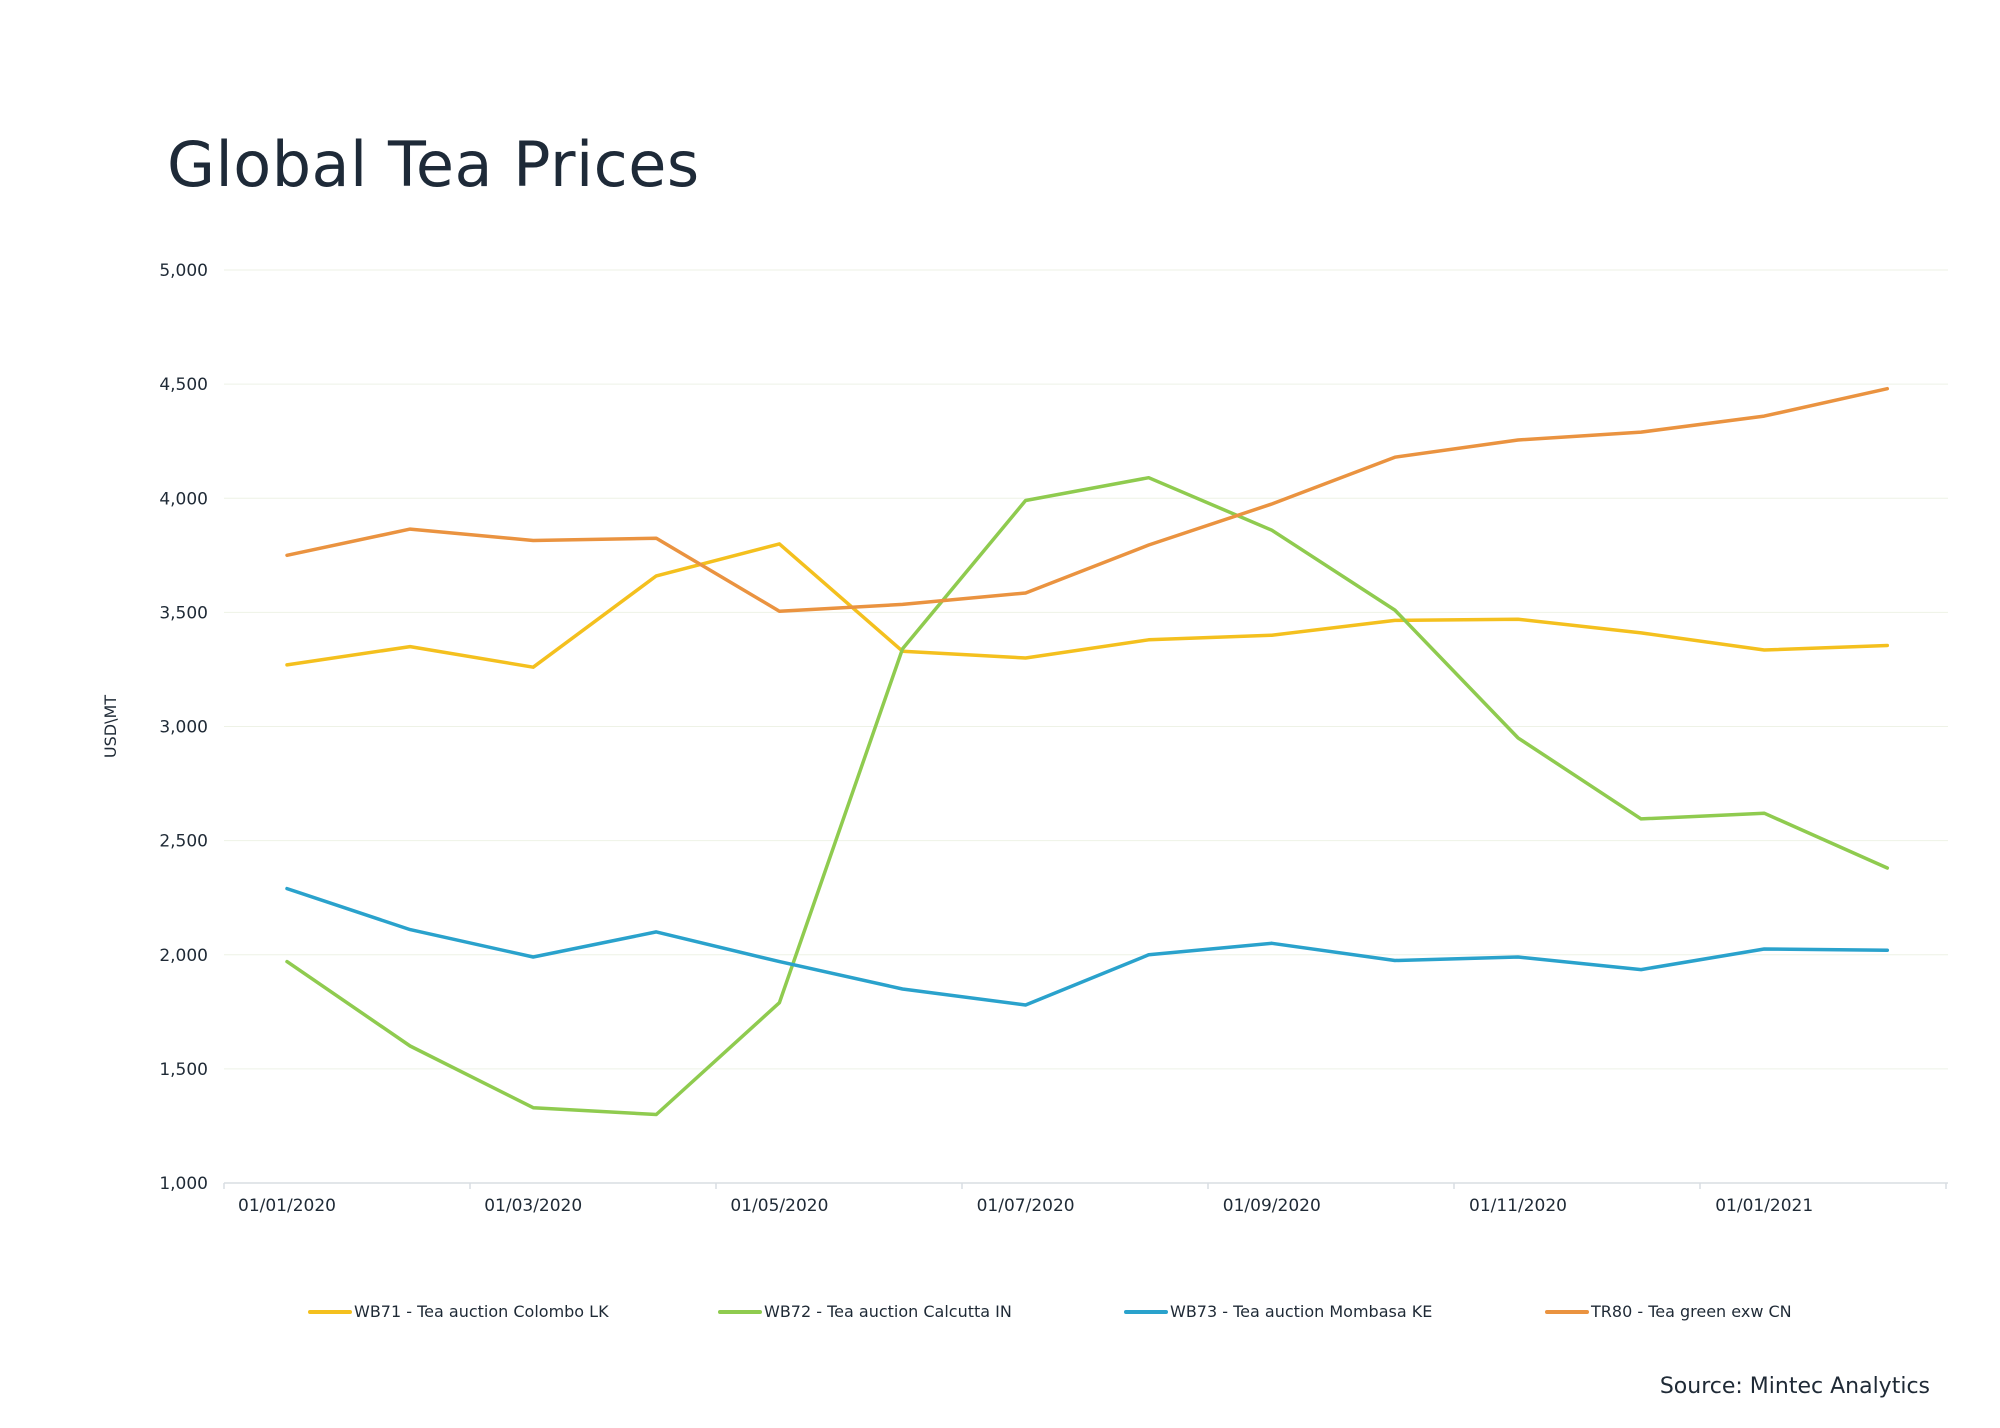 This screenshot has height=1428, width=2000. Describe the element at coordinates (1026, 1206) in the screenshot. I see `x-tick-label: 01/07/2020` at that location.